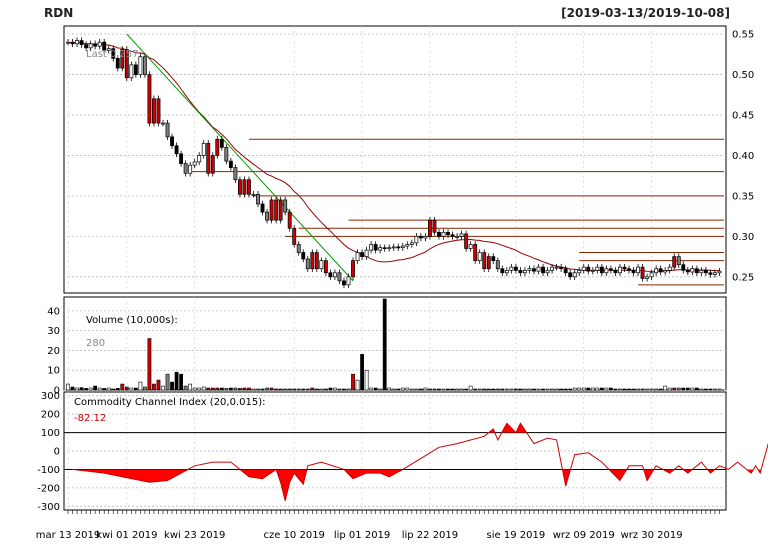 The width and height of the screenshot is (768, 549). I want to click on price-axis-tick-label: 0.30, so click(743, 237).